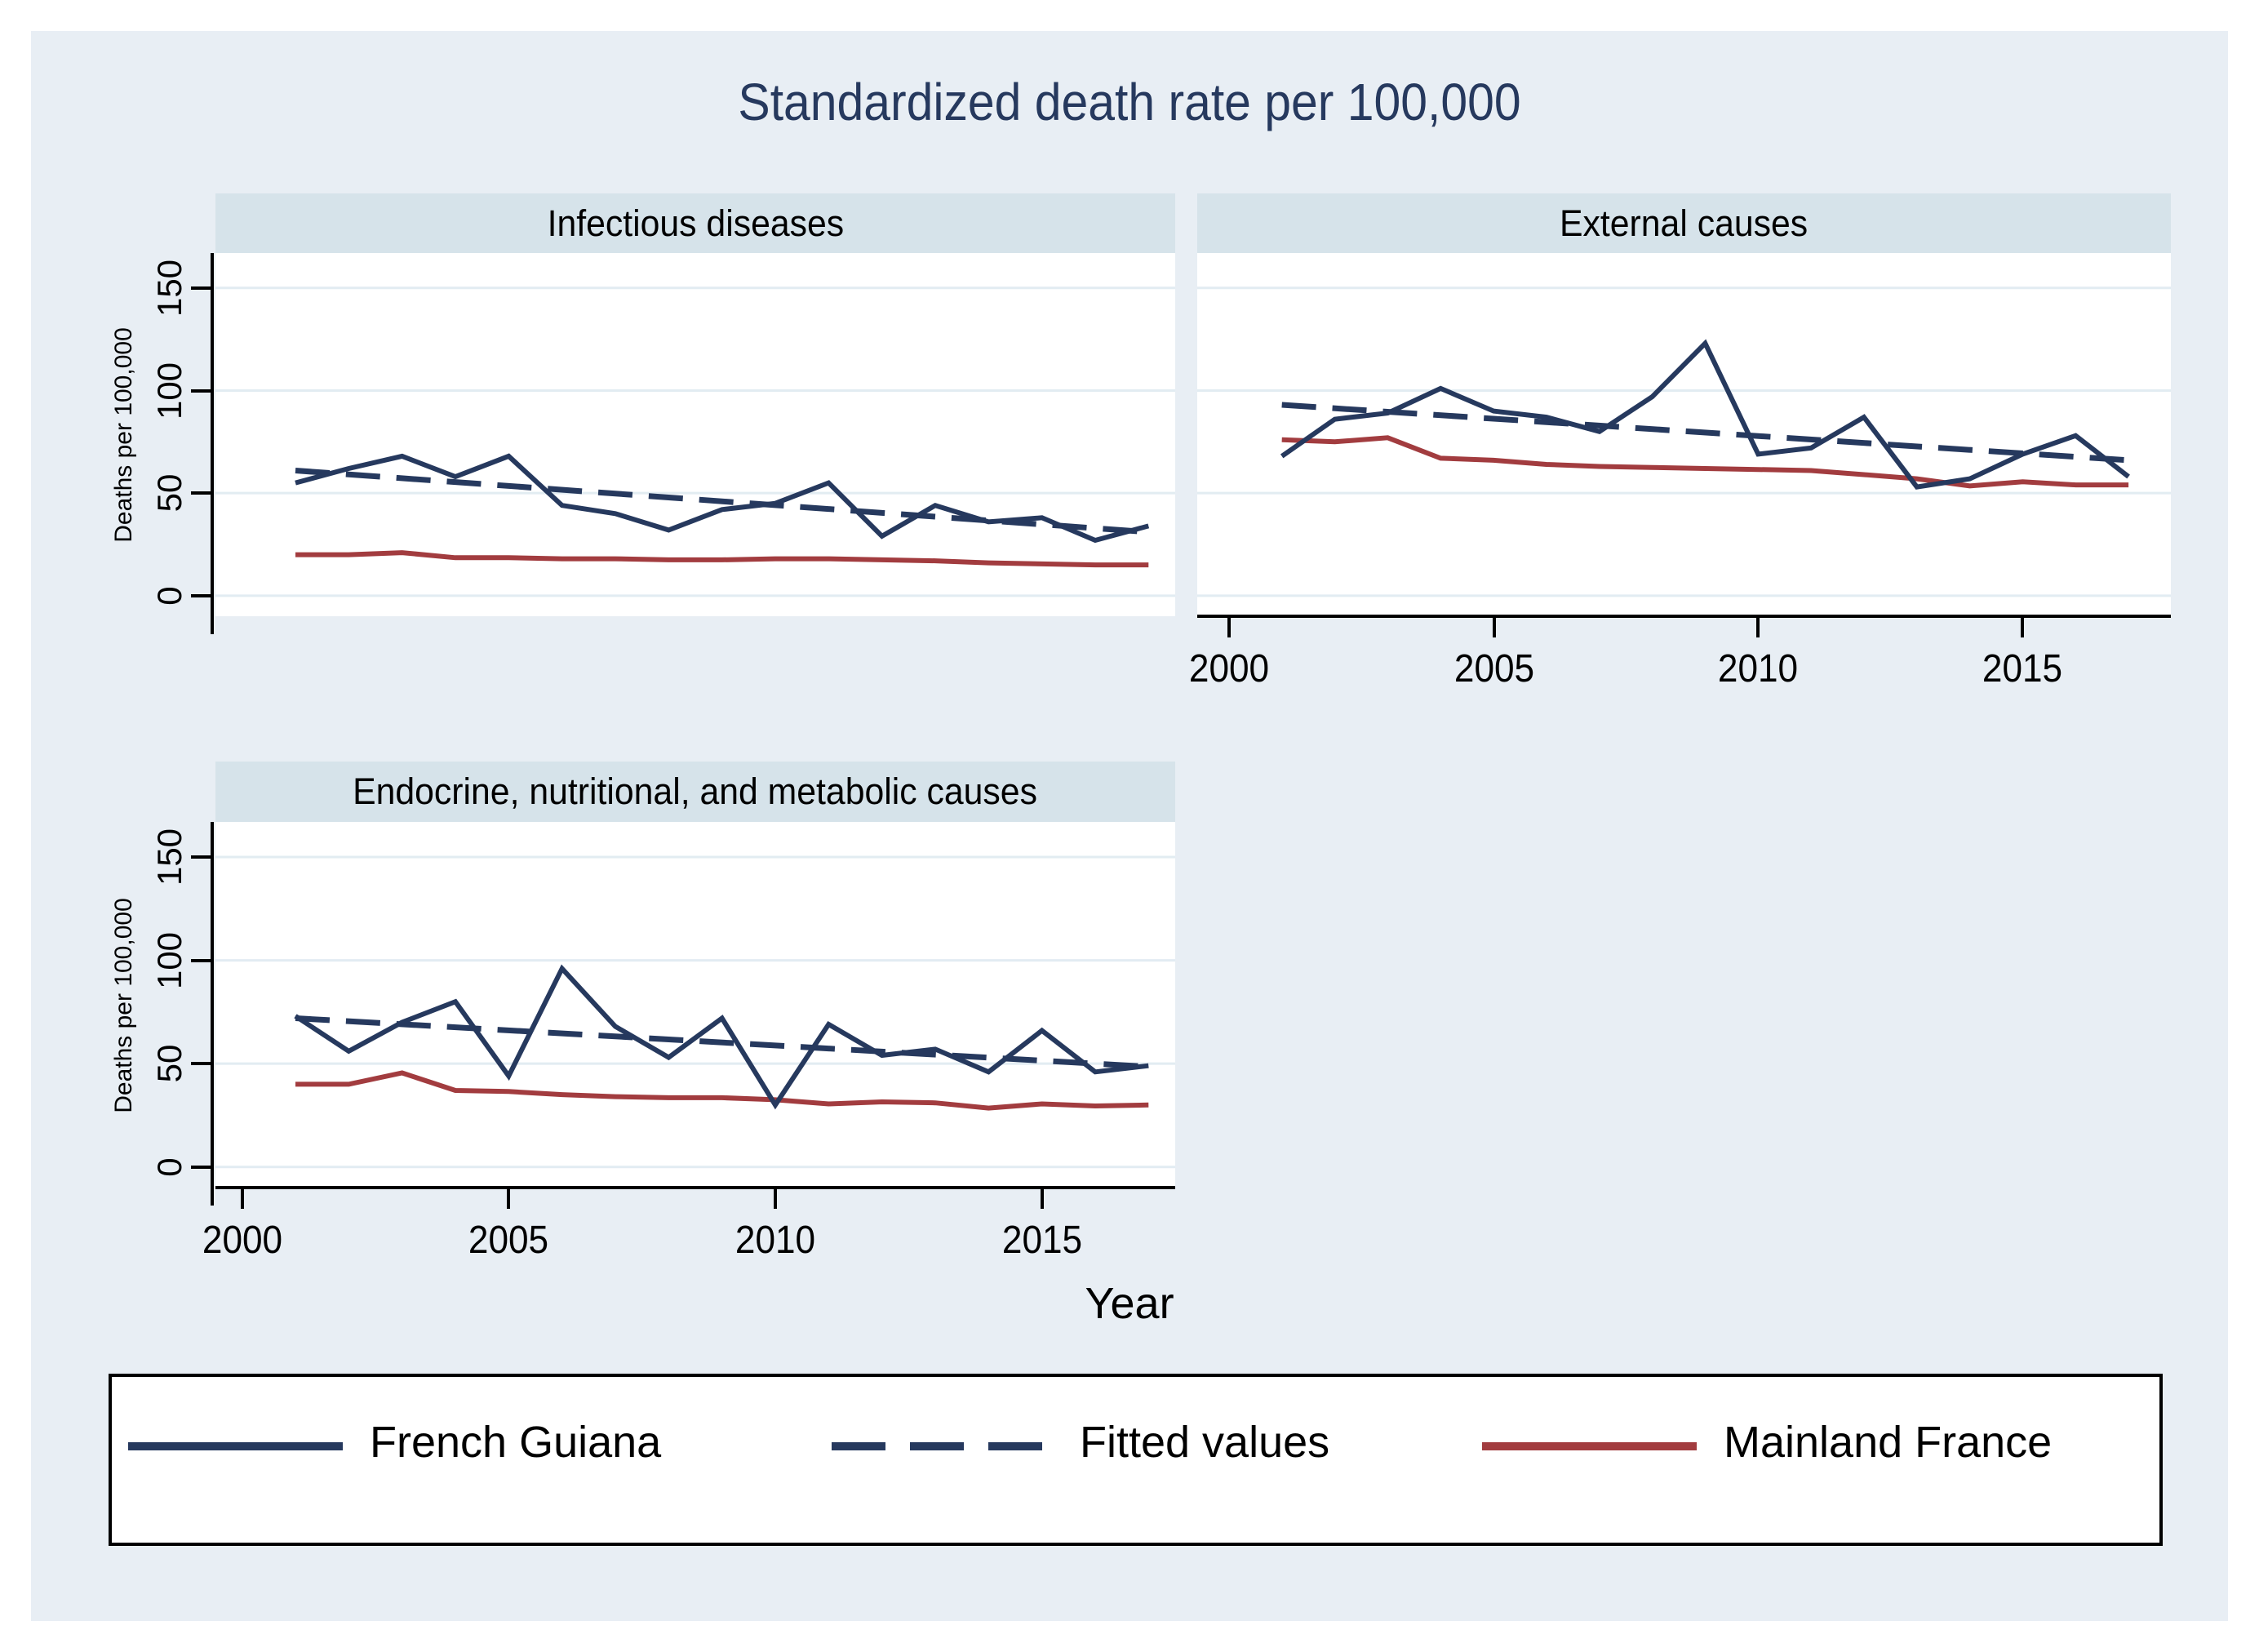  What do you see at coordinates (939, 1446) in the screenshot?
I see `legend-line-fitted-values` at bounding box center [939, 1446].